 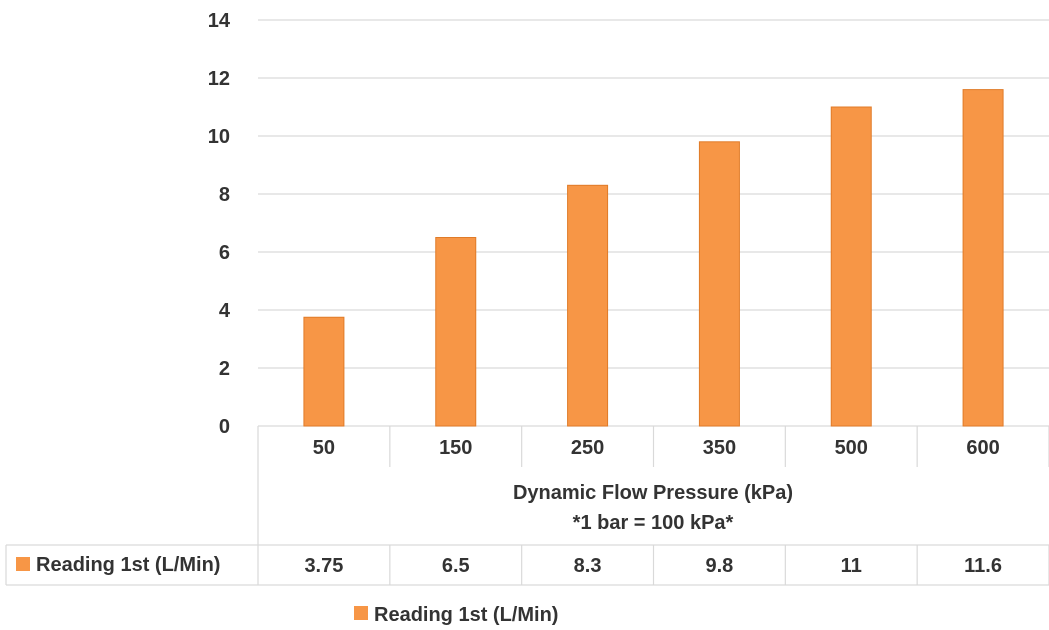 I want to click on legend-key, so click(x=361, y=613).